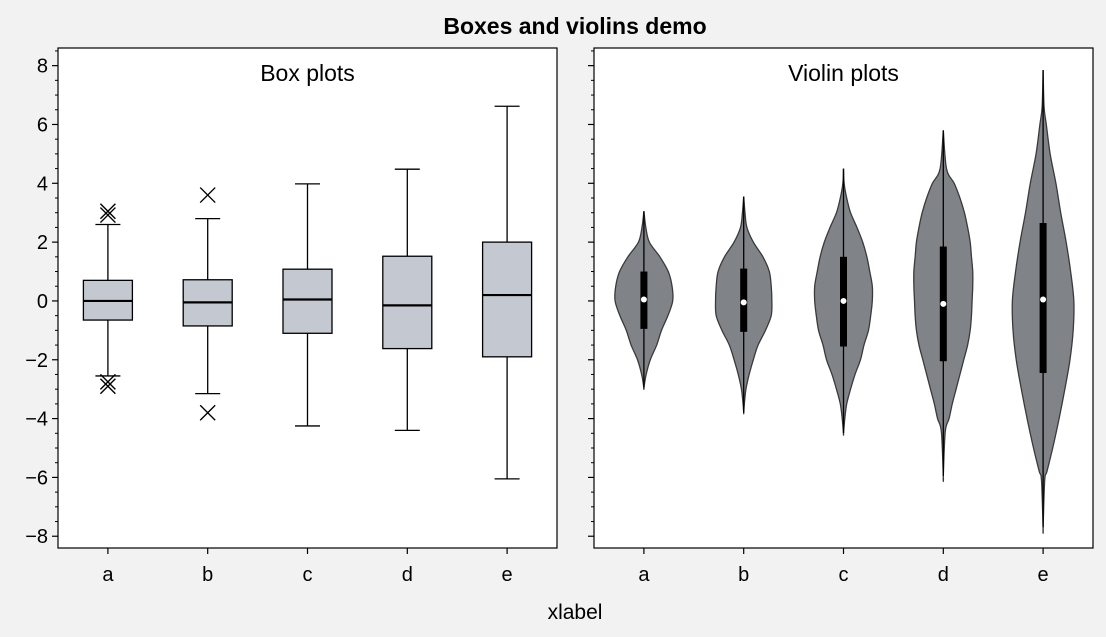 The height and width of the screenshot is (637, 1106). Describe the element at coordinates (36, 537) in the screenshot. I see `y-tick-label: −8` at that location.